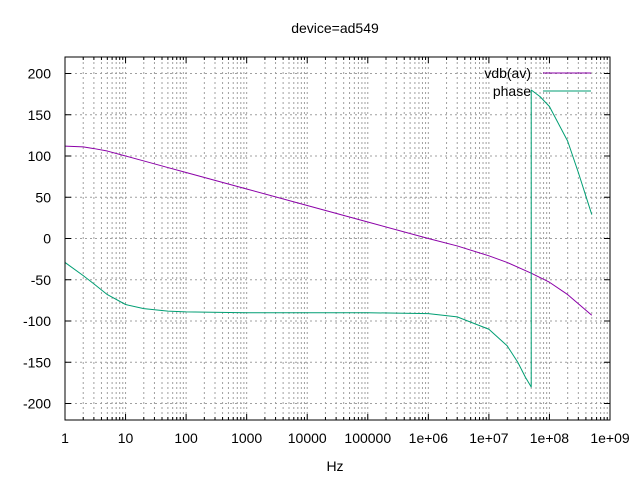 The height and width of the screenshot is (480, 640). Describe the element at coordinates (537, 82) in the screenshot. I see `legend: vdb(av) phase` at that location.